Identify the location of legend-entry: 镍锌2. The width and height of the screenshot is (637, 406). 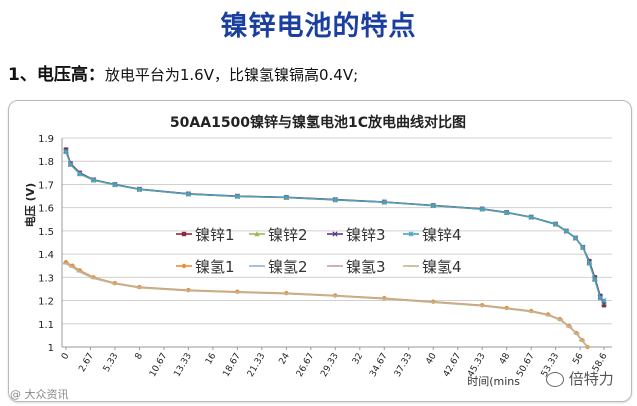
(278, 235).